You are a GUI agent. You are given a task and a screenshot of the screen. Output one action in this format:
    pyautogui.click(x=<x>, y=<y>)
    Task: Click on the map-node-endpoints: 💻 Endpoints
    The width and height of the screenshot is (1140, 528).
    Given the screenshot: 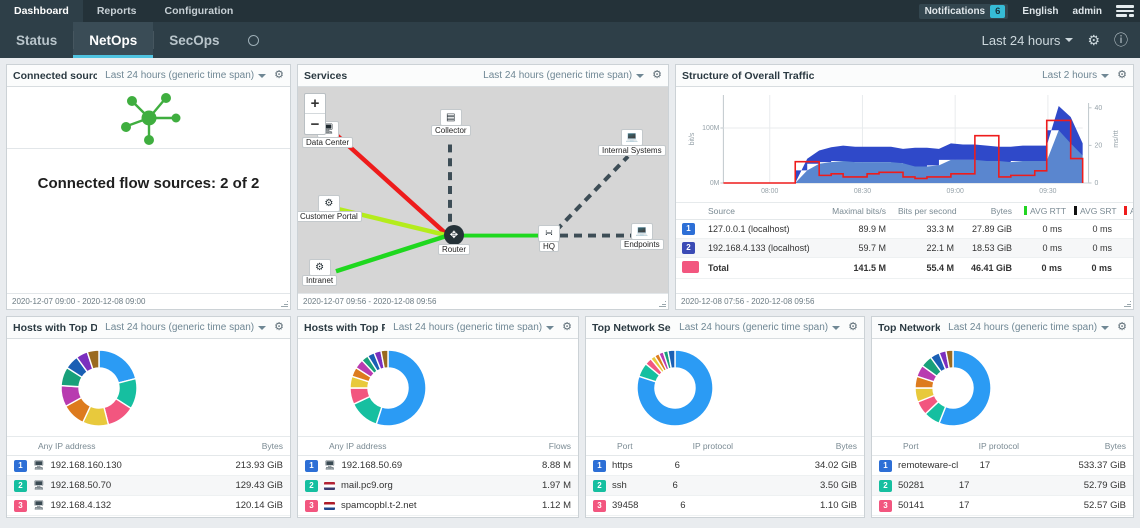 What is the action you would take?
    pyautogui.click(x=642, y=236)
    